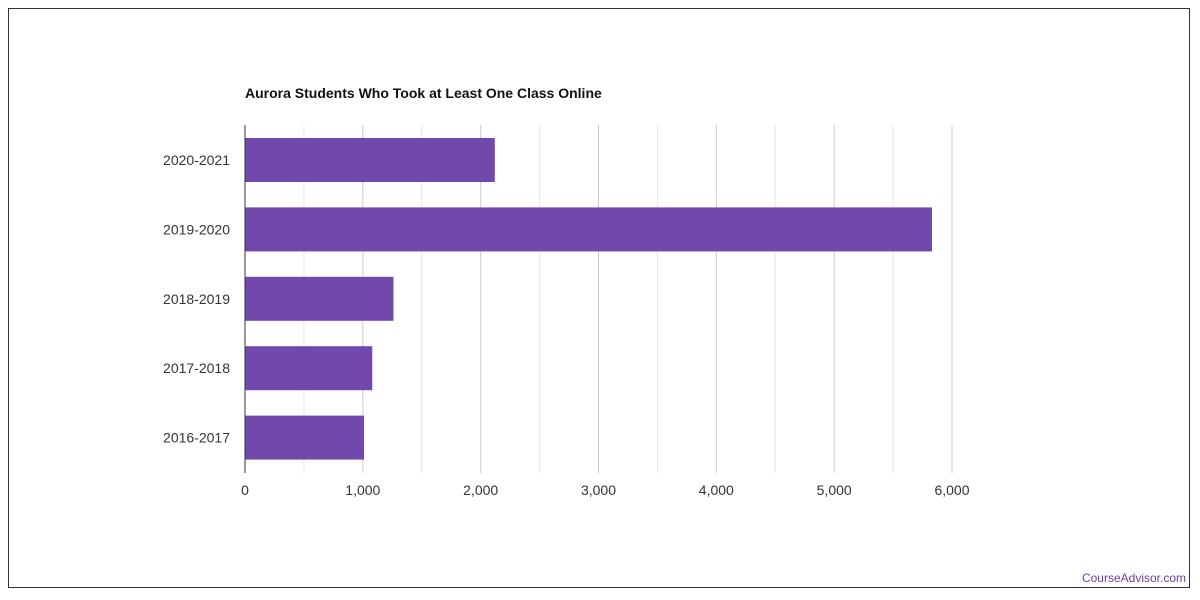 The image size is (1200, 600). I want to click on x-tick-label: 5,000, so click(834, 490).